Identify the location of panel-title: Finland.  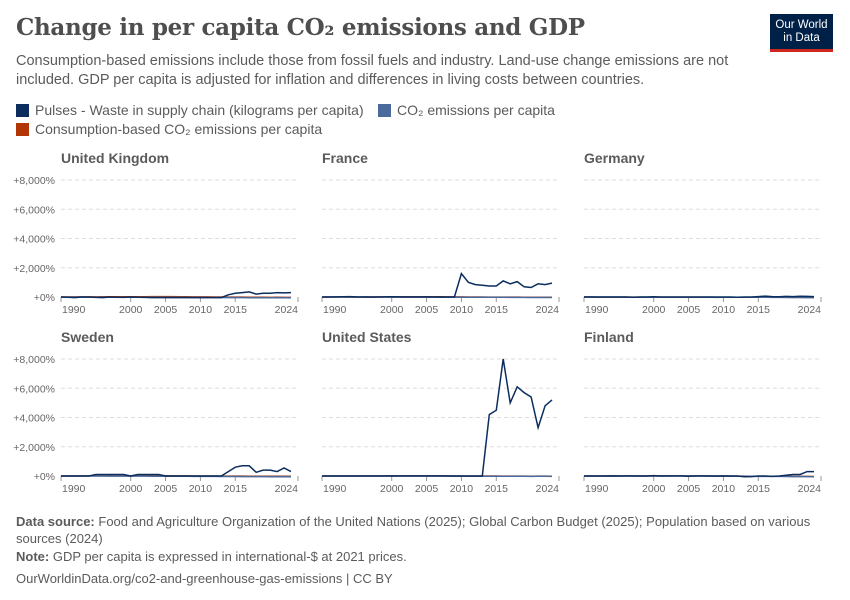
(609, 337).